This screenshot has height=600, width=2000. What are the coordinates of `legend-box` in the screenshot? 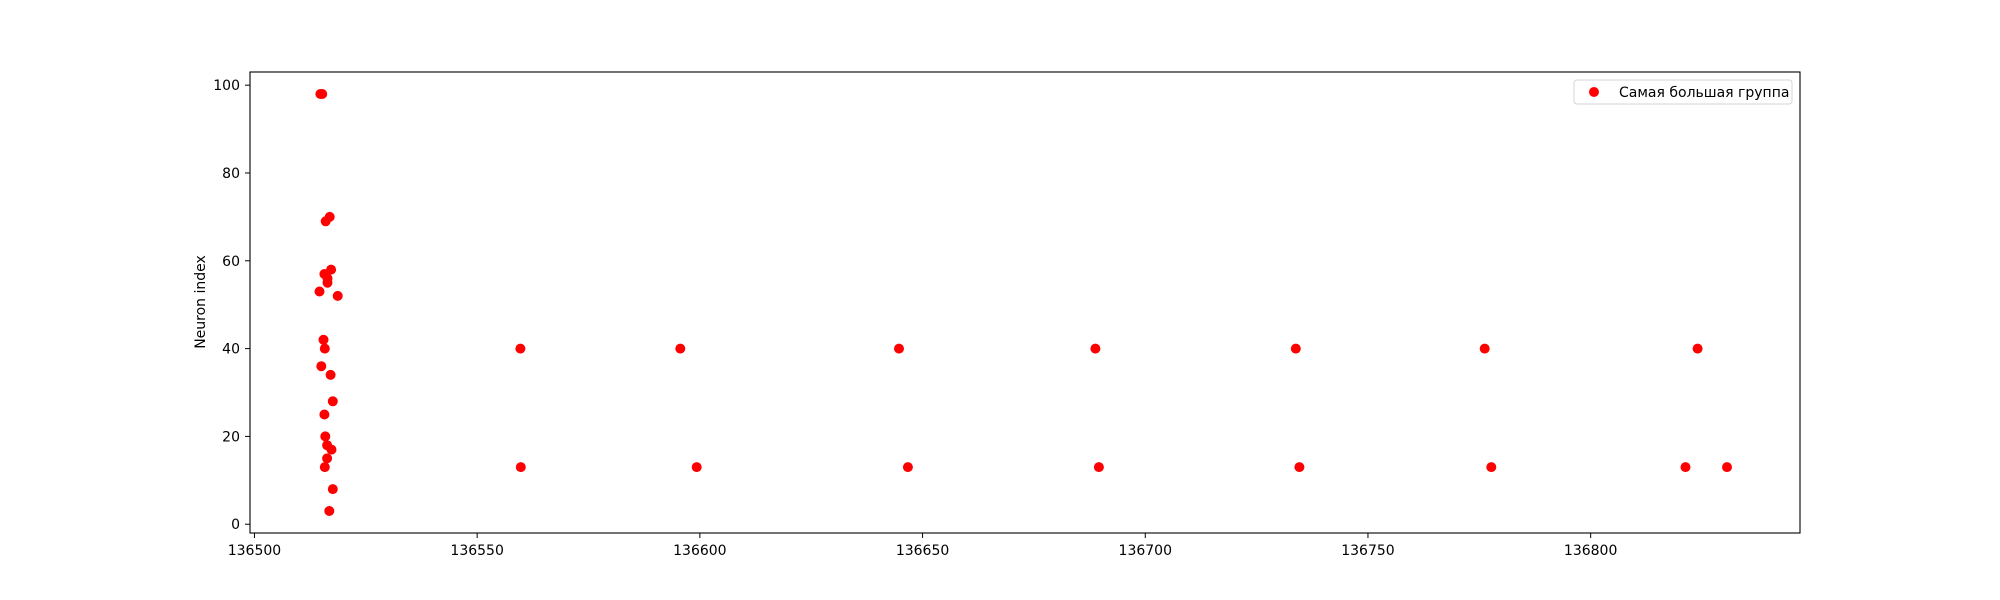 It's located at (1683, 92).